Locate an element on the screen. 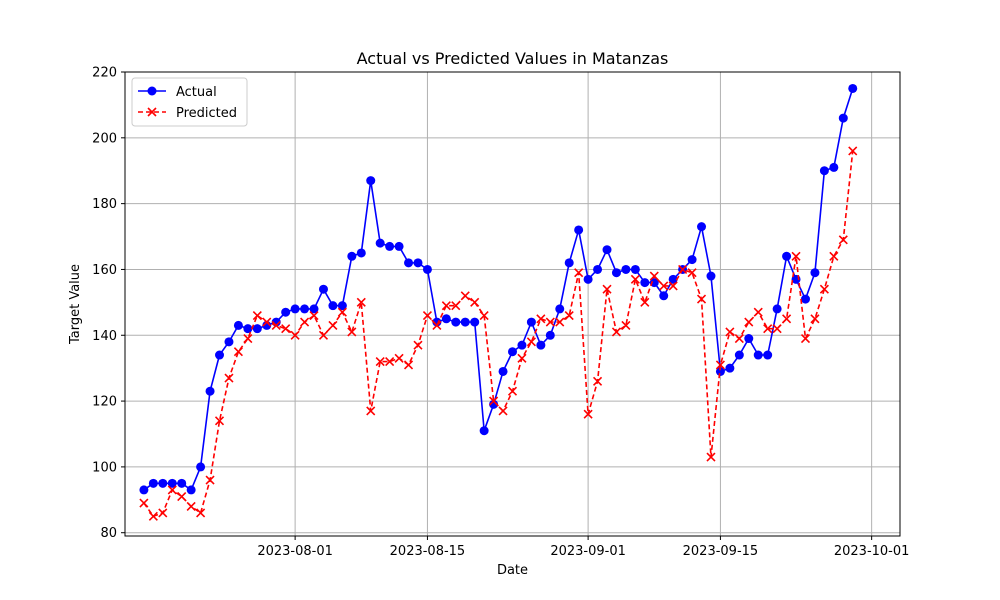 Image resolution: width=1000 pixels, height=600 pixels. y-tick-label: 220 is located at coordinates (104, 73).